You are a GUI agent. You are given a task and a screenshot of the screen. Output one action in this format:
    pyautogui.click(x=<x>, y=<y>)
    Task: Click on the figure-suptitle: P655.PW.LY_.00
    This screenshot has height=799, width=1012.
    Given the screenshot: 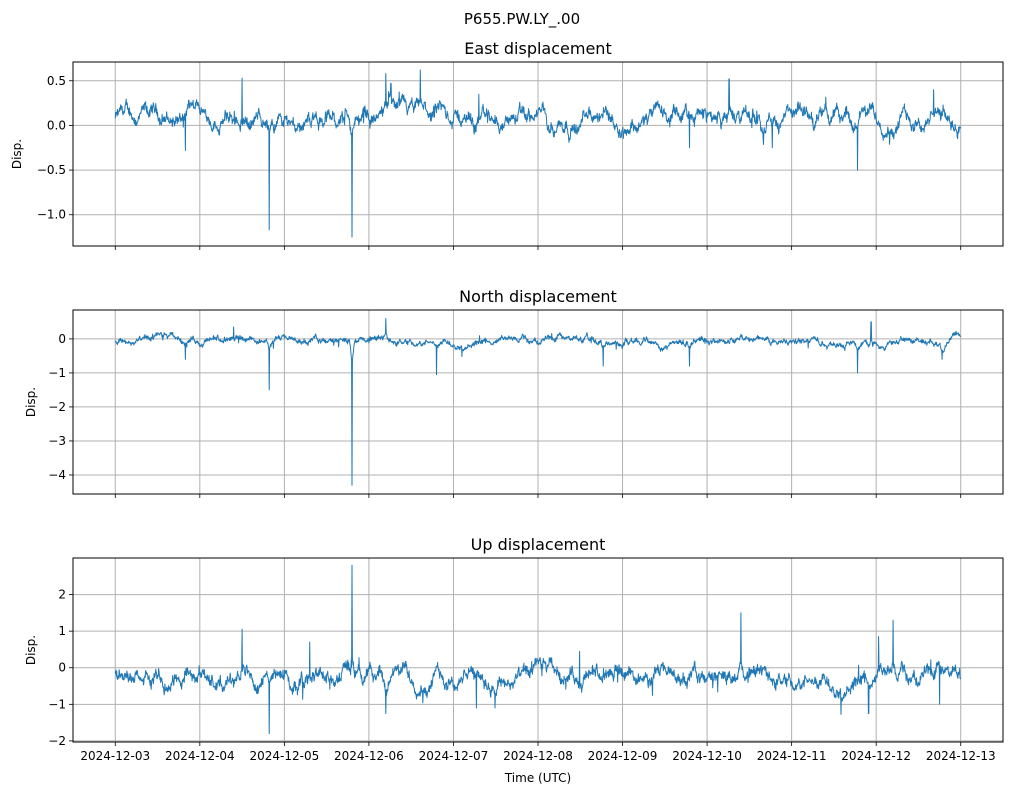 What is the action you would take?
    pyautogui.click(x=522, y=19)
    